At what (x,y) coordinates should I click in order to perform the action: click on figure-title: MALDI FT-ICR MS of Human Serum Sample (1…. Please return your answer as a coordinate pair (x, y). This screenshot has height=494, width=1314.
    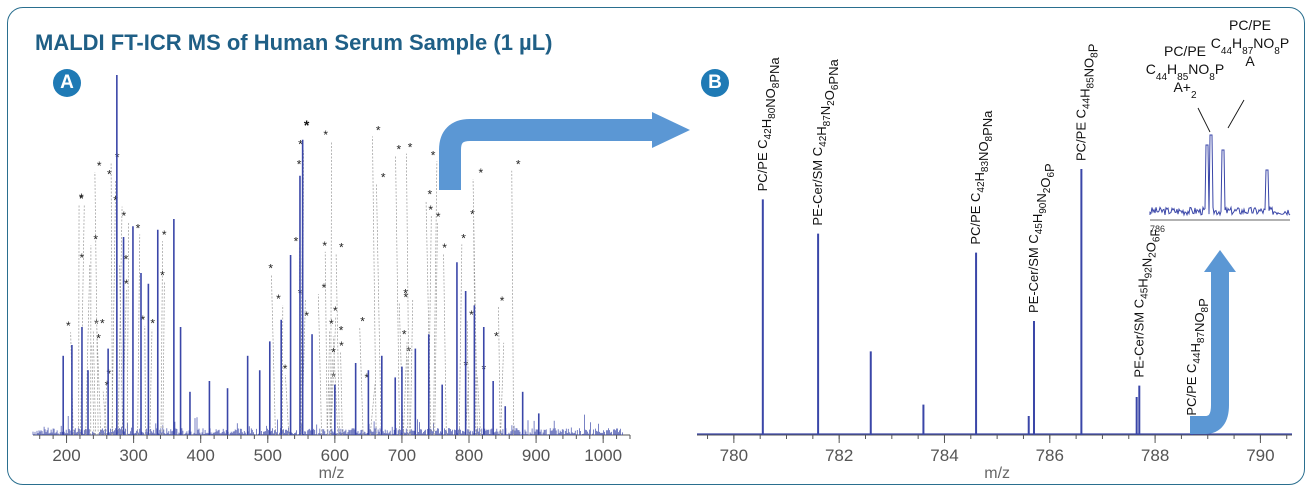
    Looking at the image, I should click on (294, 42).